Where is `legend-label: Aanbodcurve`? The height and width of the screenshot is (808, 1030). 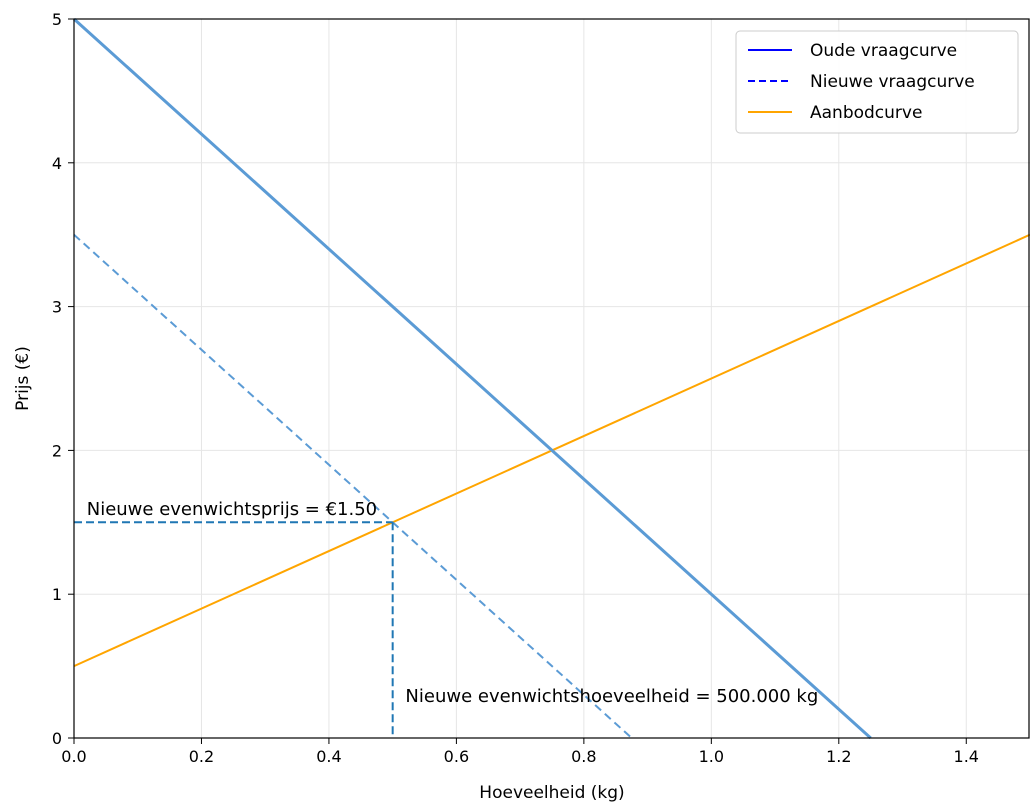
legend-label: Aanbodcurve is located at coordinates (866, 113).